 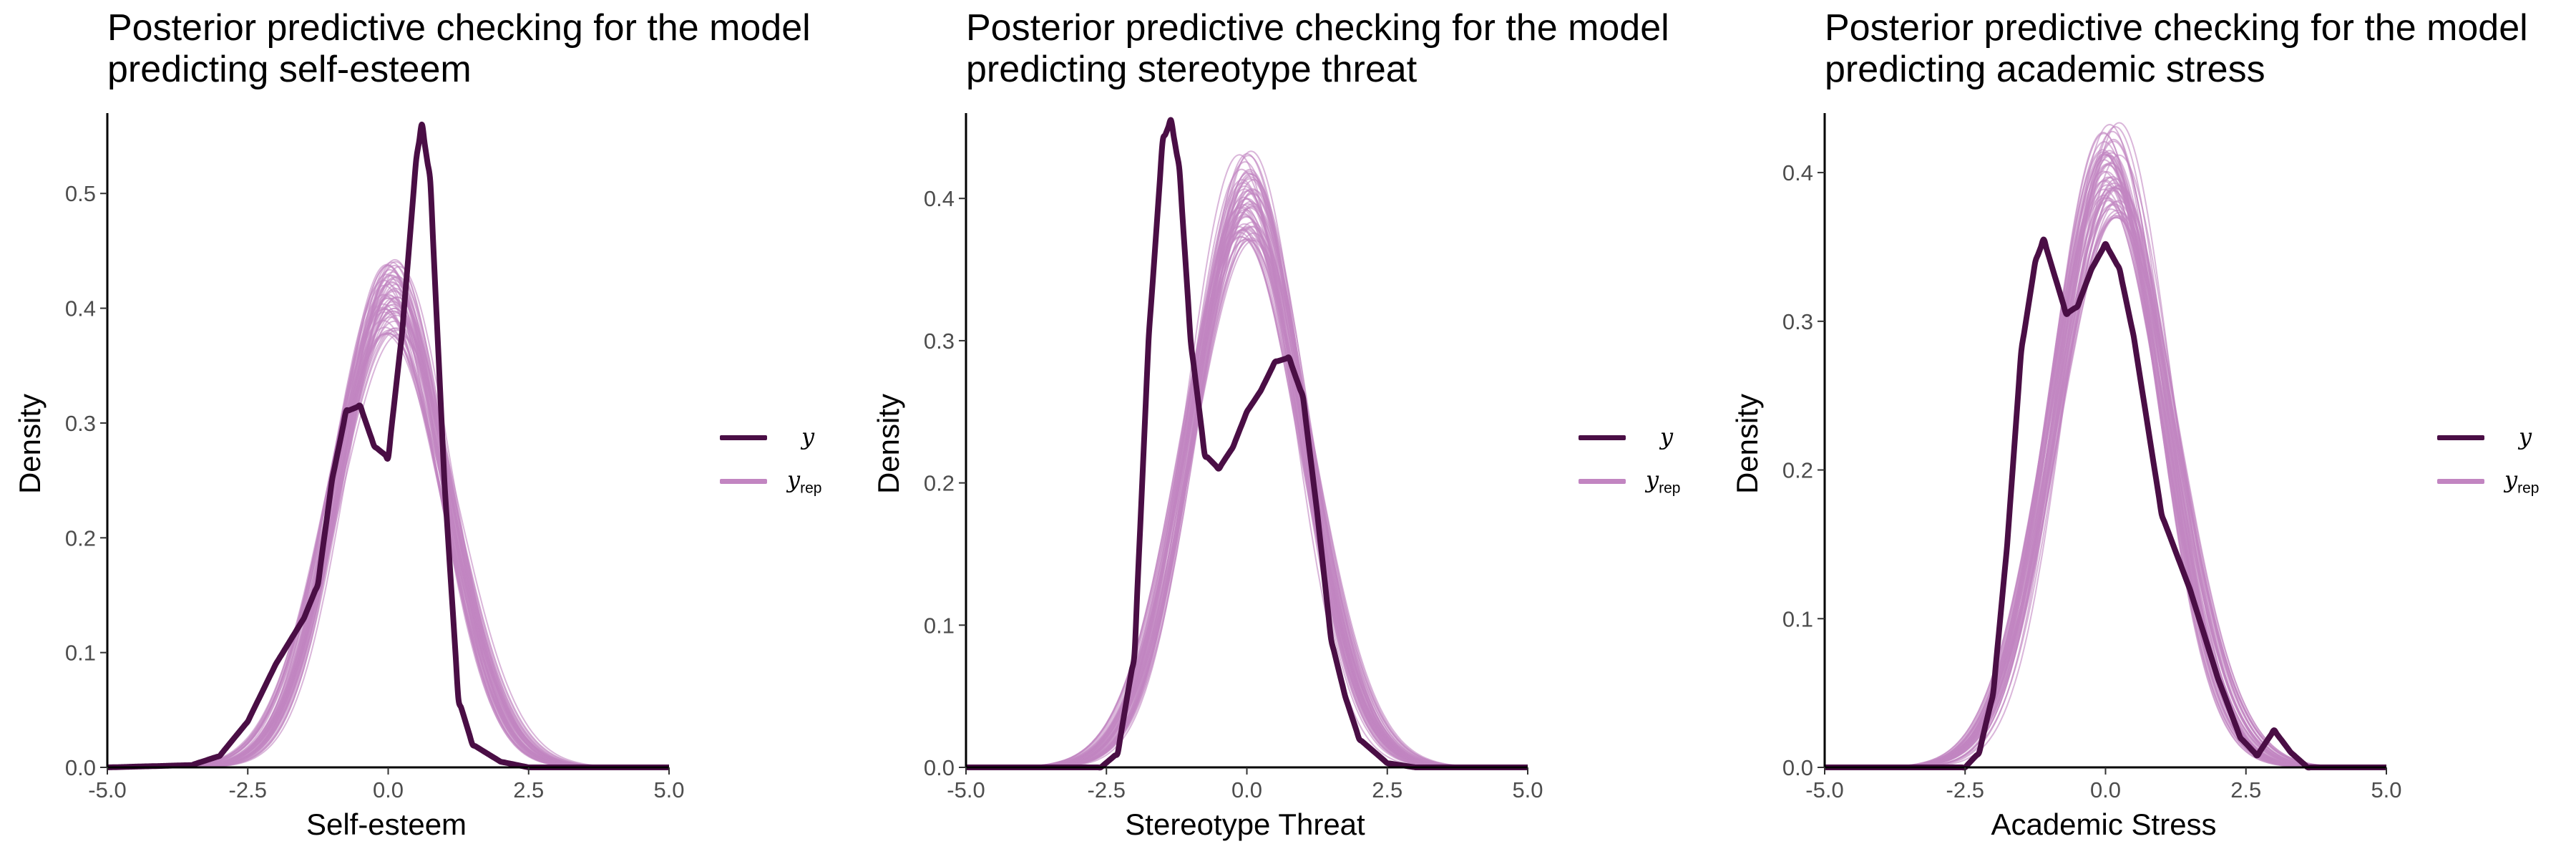 I want to click on yrep-series, so click(x=388, y=513).